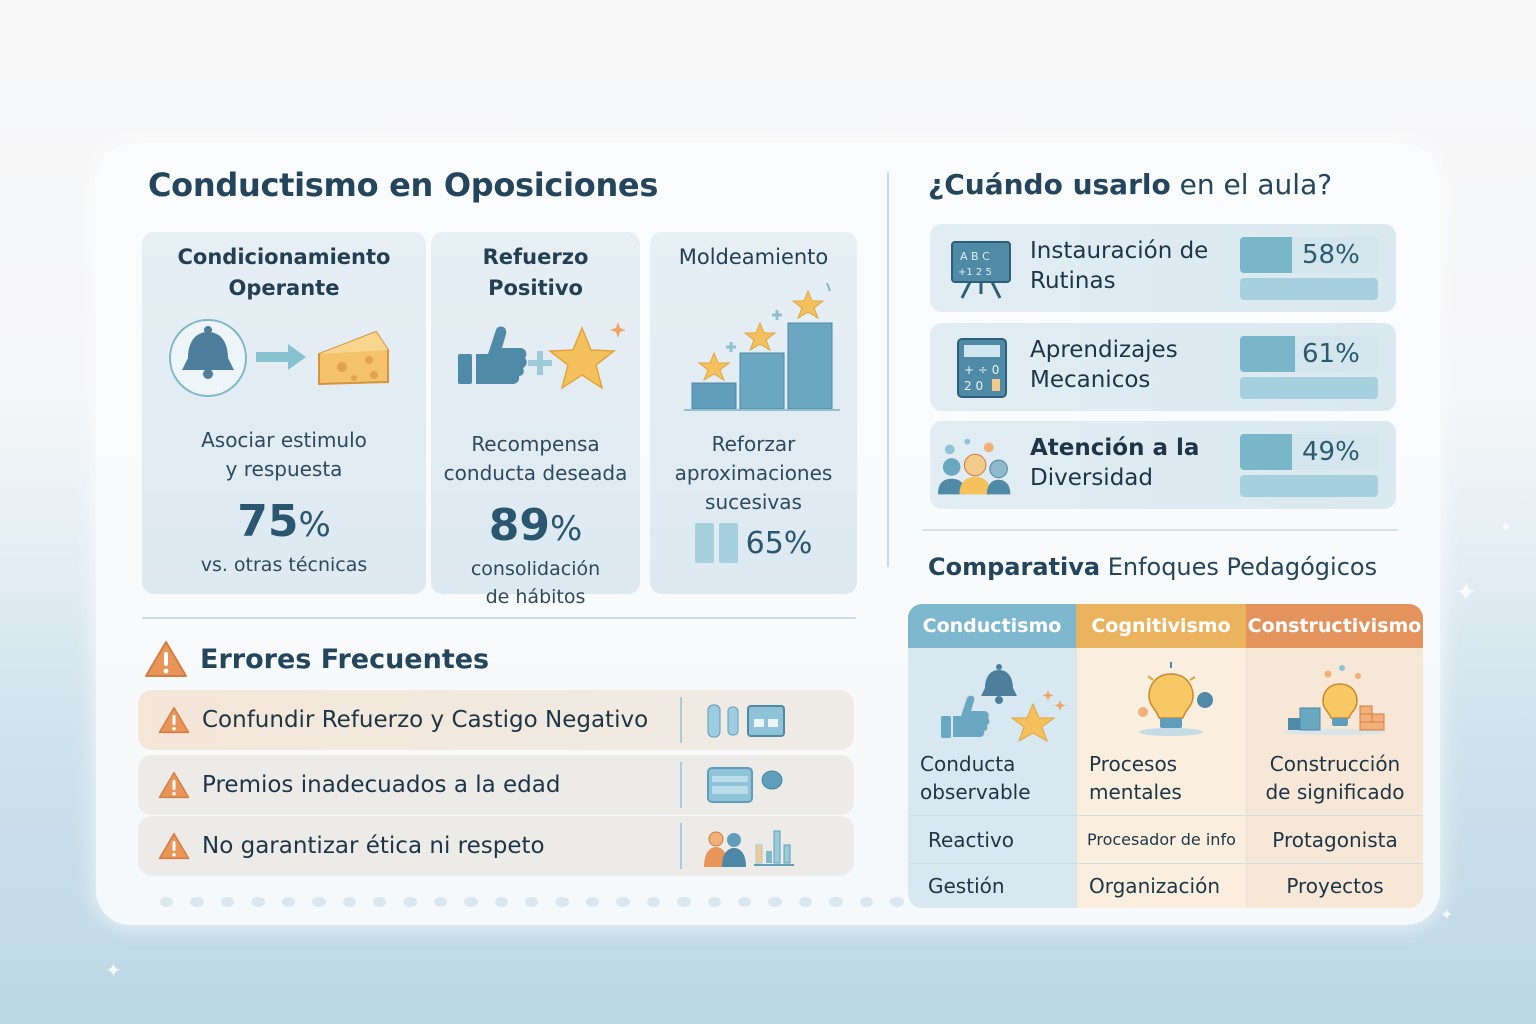  What do you see at coordinates (992, 840) in the screenshot?
I see `table-cell: Reactivo` at bounding box center [992, 840].